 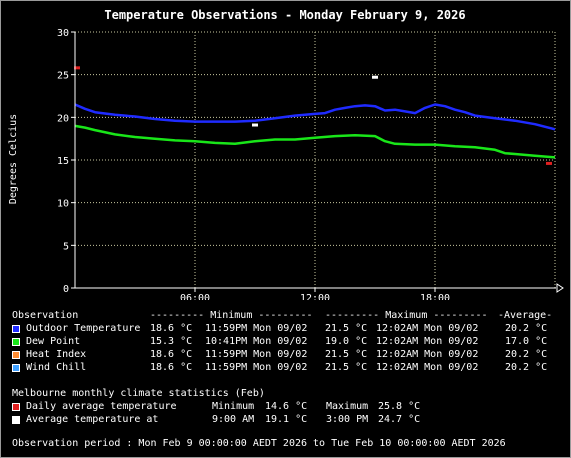 I want to click on climate-first-value: 14.6 °C, so click(x=286, y=406).